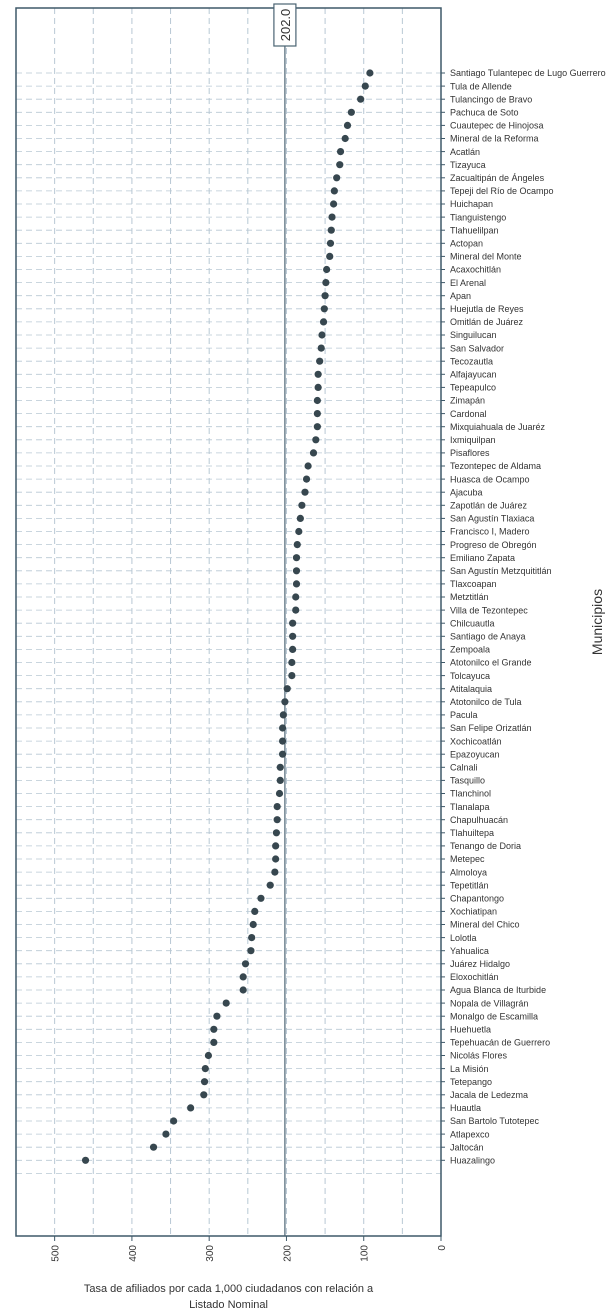  I want to click on category-label: Acatlán, so click(465, 152).